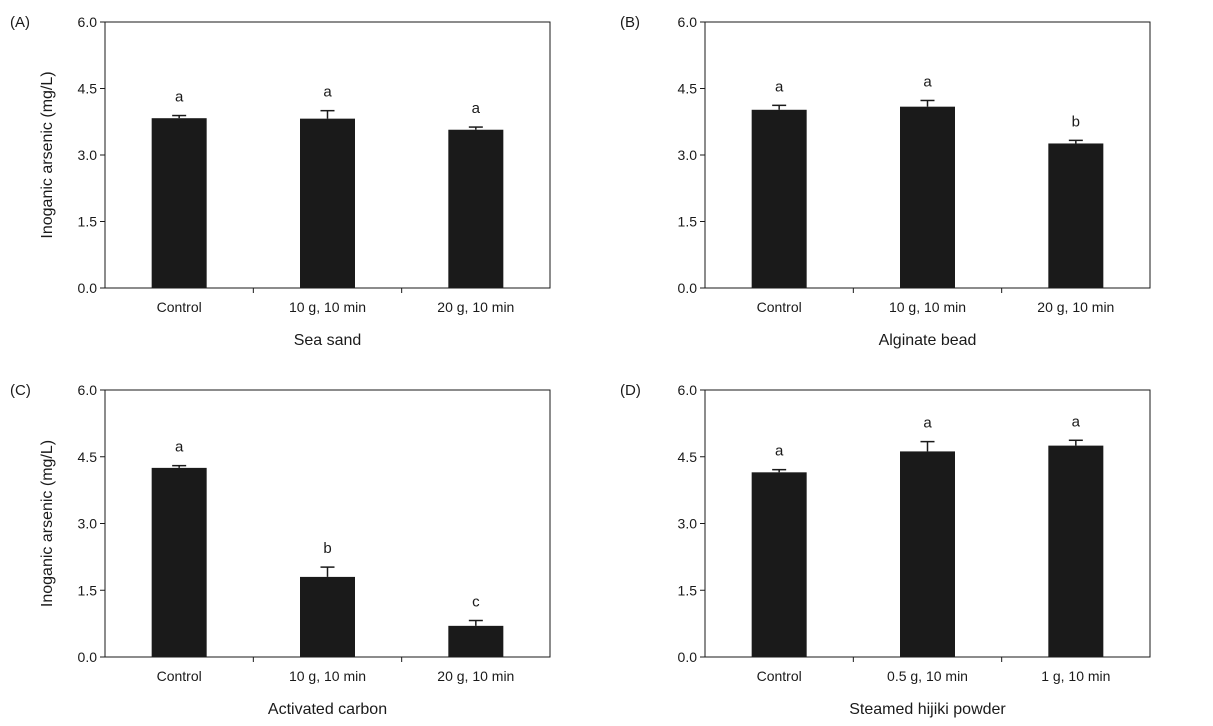  I want to click on x-axis-label: Activated carbon, so click(327, 709).